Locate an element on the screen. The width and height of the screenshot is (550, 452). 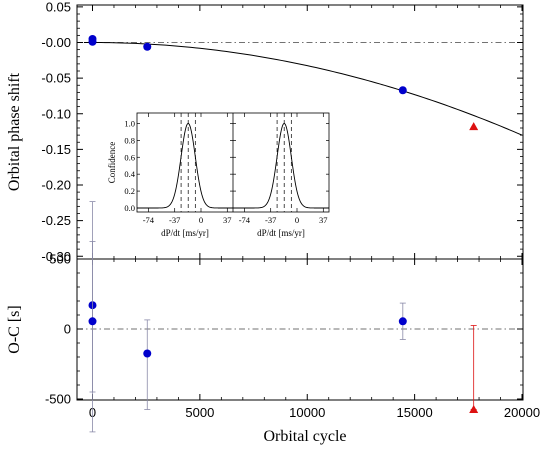
inset-ytick-label: 1.0 is located at coordinates (129, 123).